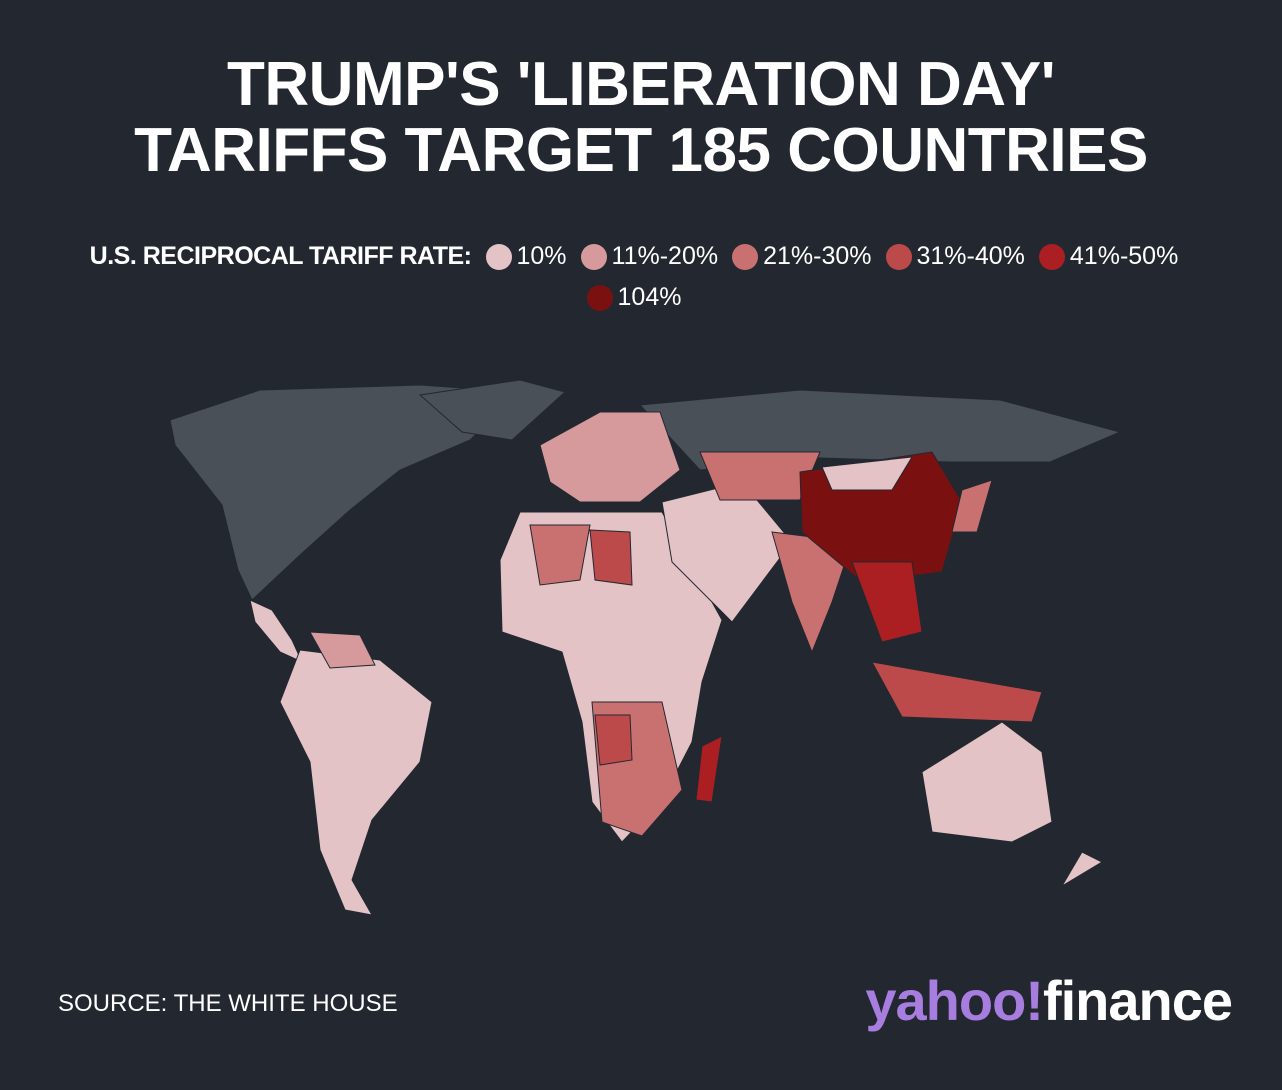 This screenshot has height=1090, width=1282. Describe the element at coordinates (1137, 1000) in the screenshot. I see `logo-product: finance` at that location.